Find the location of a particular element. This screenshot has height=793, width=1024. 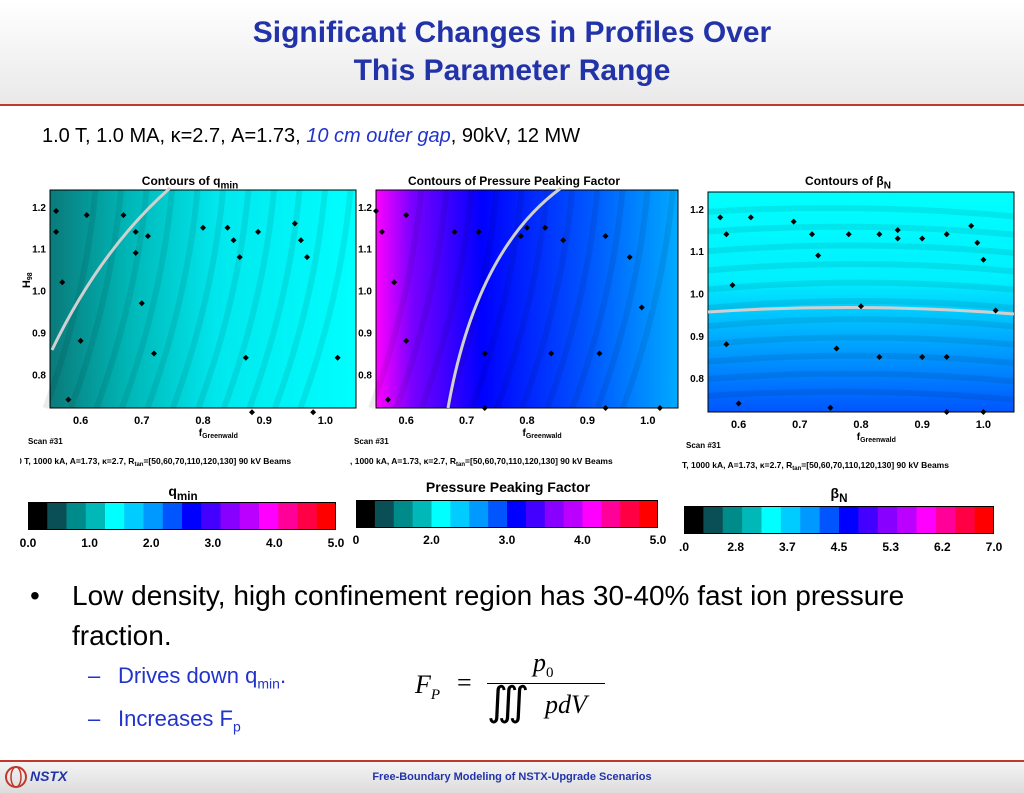

colorbar-tick-label: 3.7 is located at coordinates (787, 547).